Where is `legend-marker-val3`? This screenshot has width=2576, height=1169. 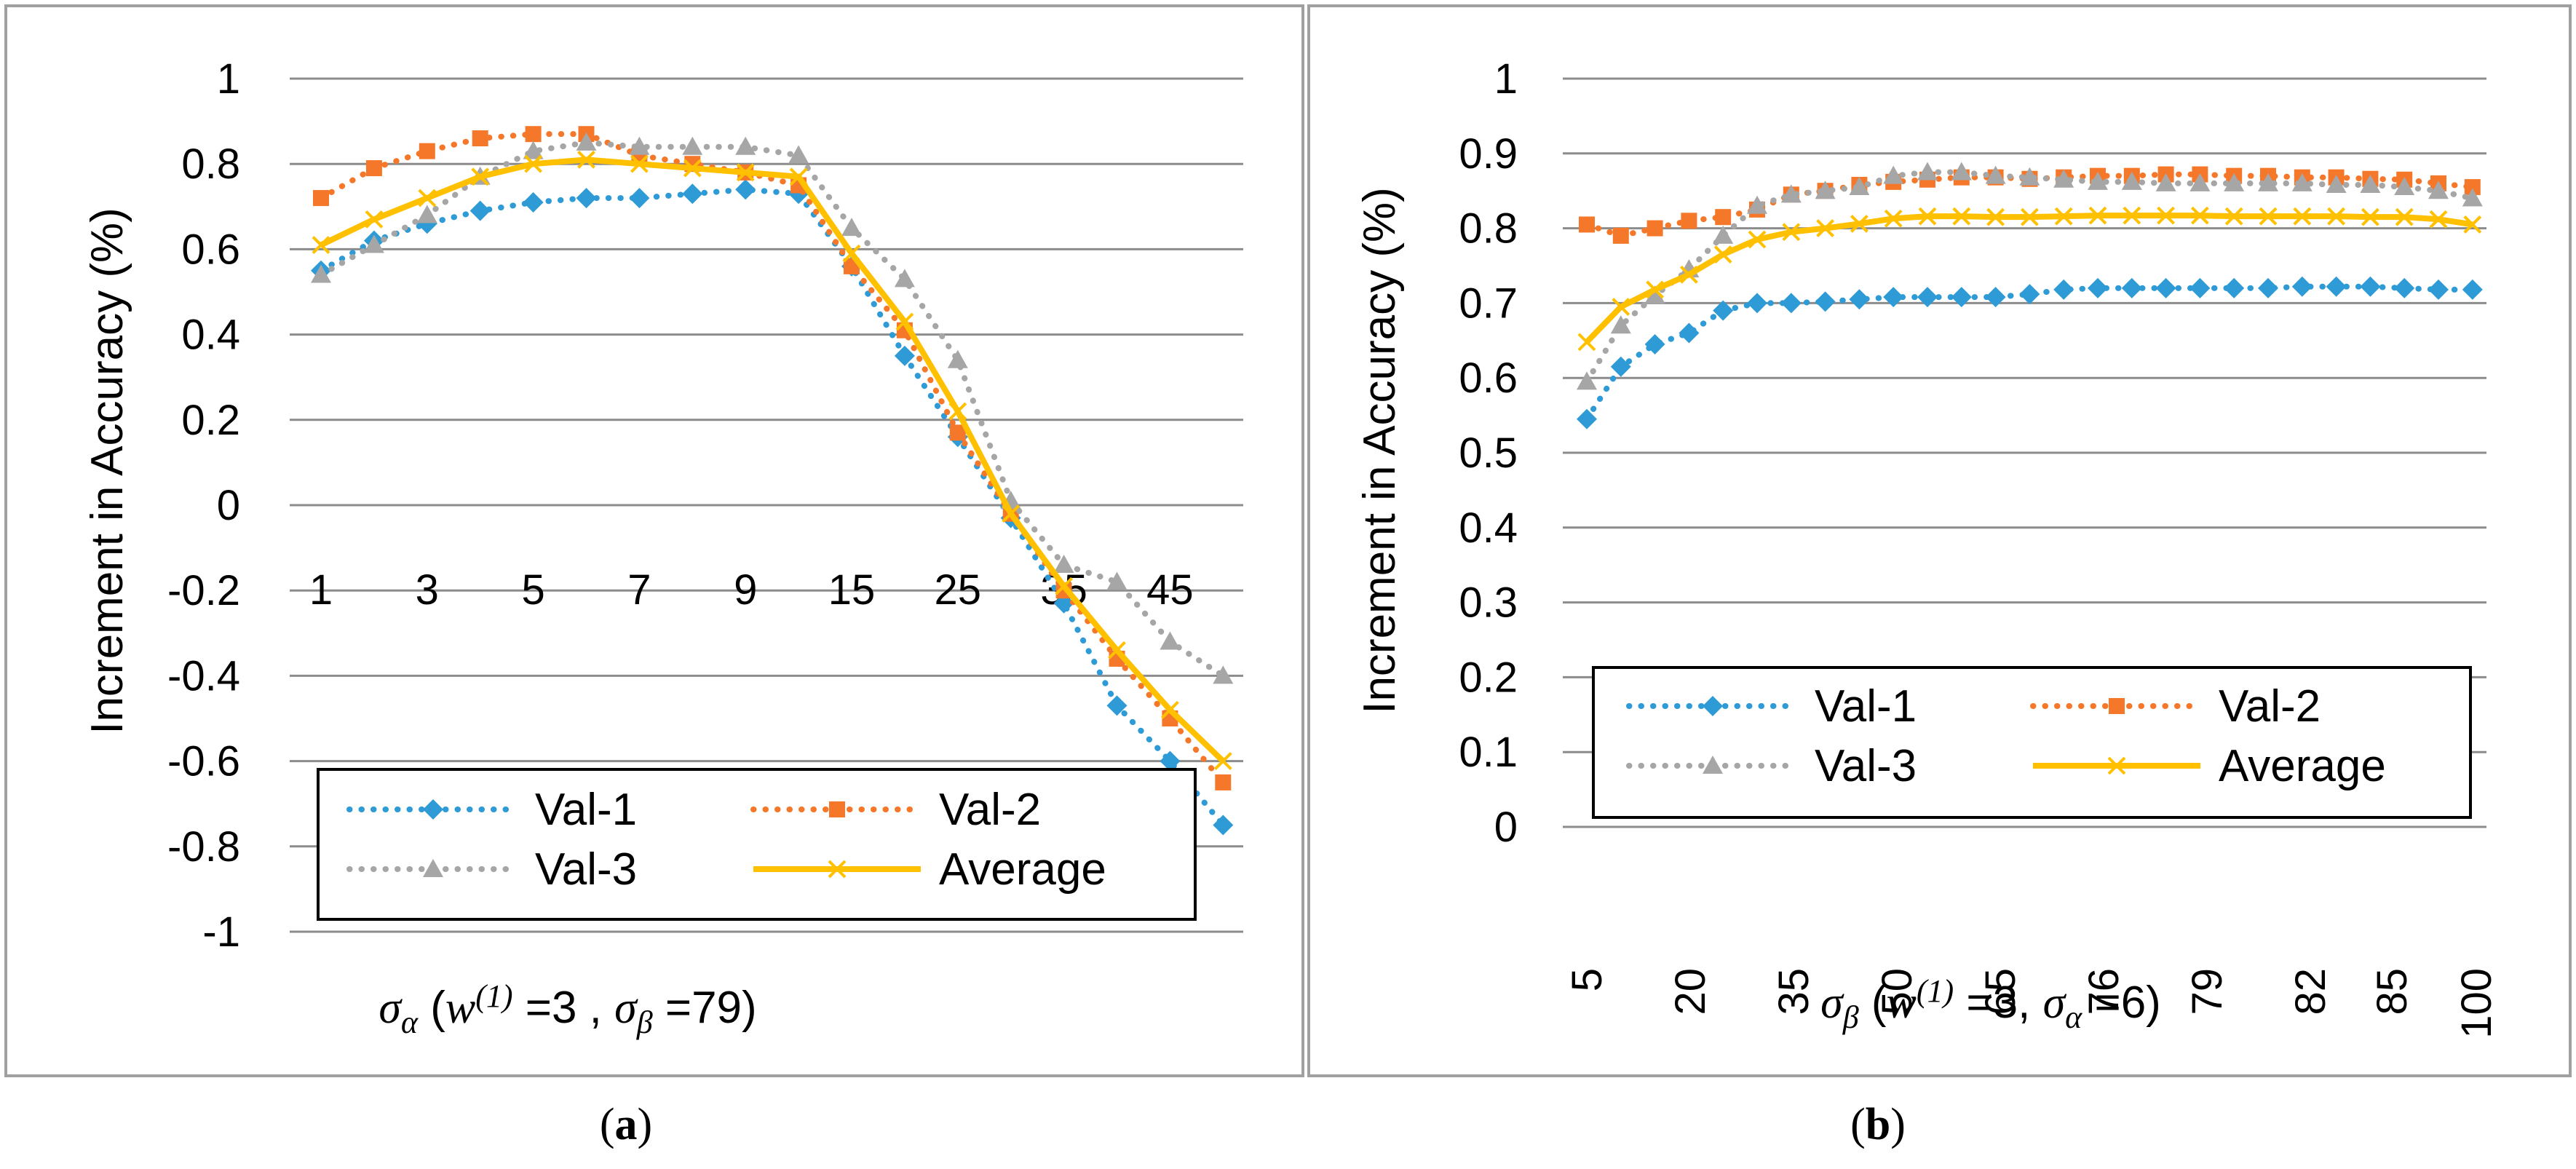 legend-marker-val3 is located at coordinates (433, 868).